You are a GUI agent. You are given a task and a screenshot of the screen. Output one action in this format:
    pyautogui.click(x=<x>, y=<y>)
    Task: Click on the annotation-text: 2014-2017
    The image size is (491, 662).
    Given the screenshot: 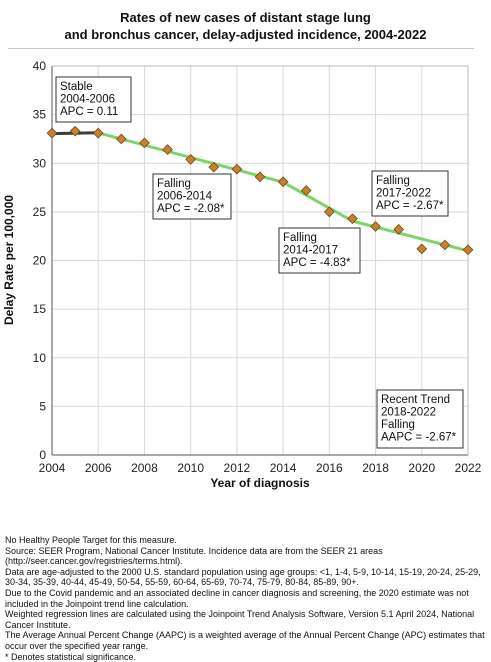 What is the action you would take?
    pyautogui.click(x=310, y=251)
    